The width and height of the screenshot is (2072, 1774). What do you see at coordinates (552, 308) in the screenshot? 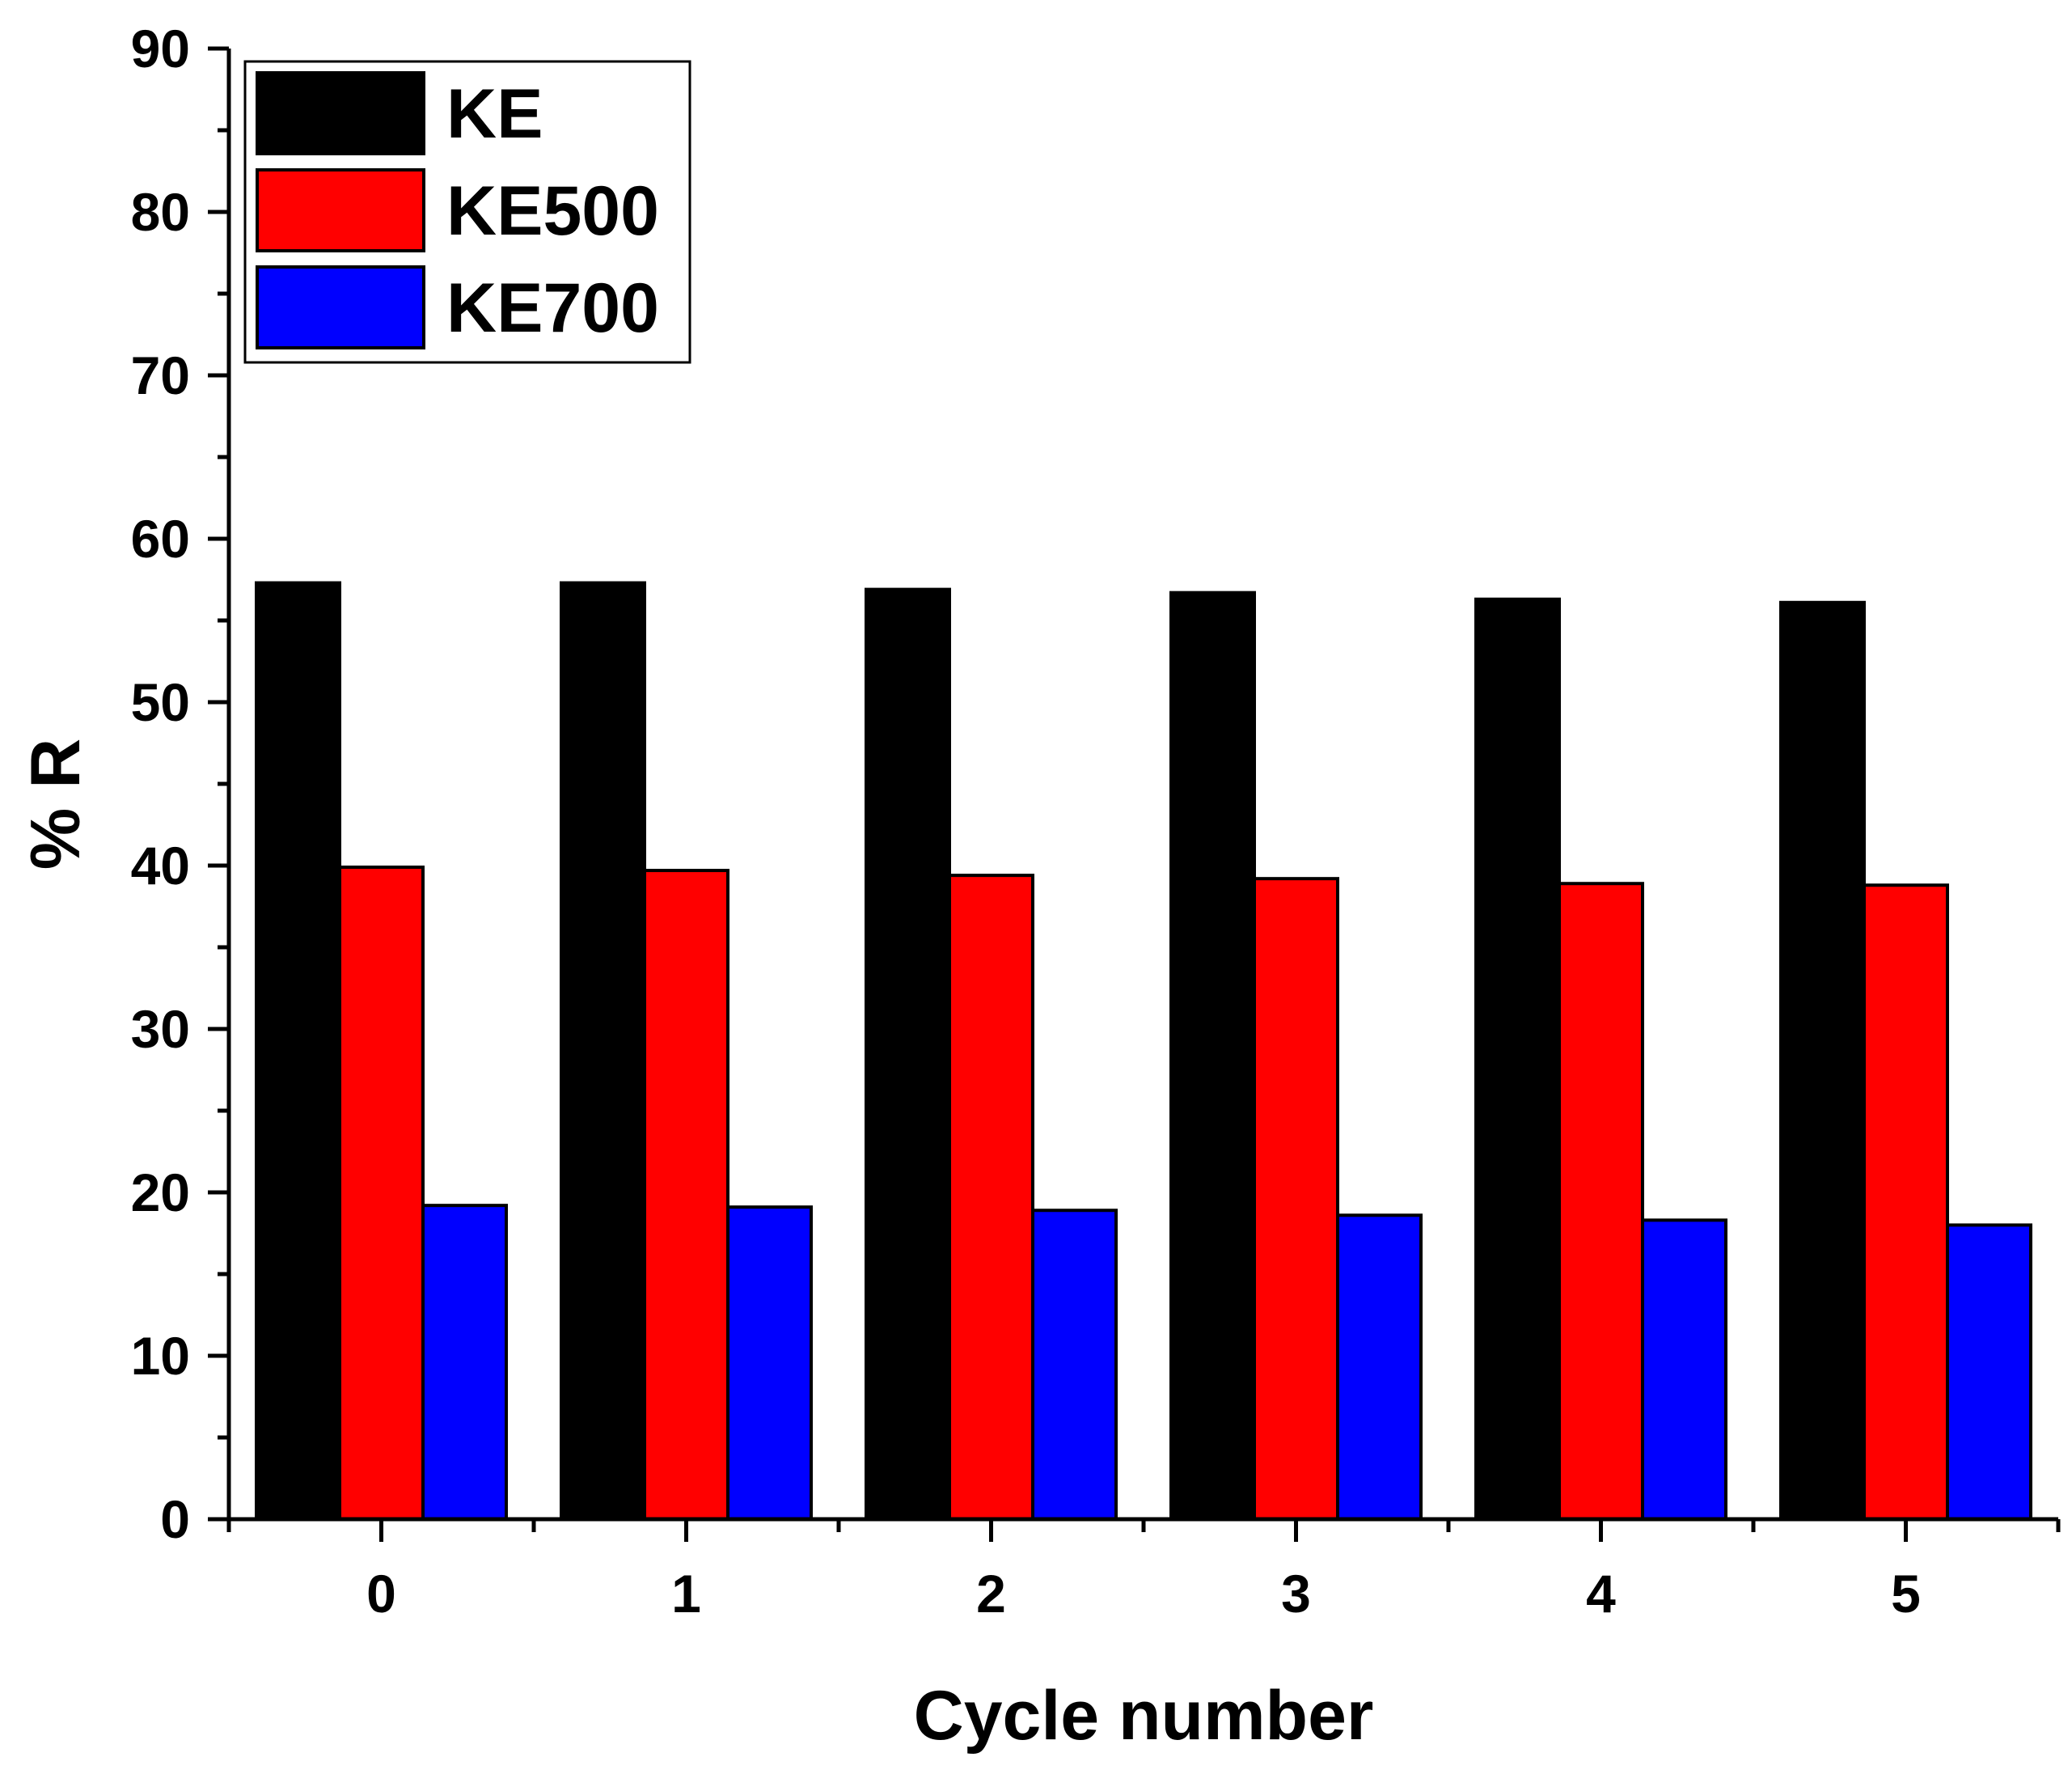
I see `legend-label-ke700: KE700` at bounding box center [552, 308].